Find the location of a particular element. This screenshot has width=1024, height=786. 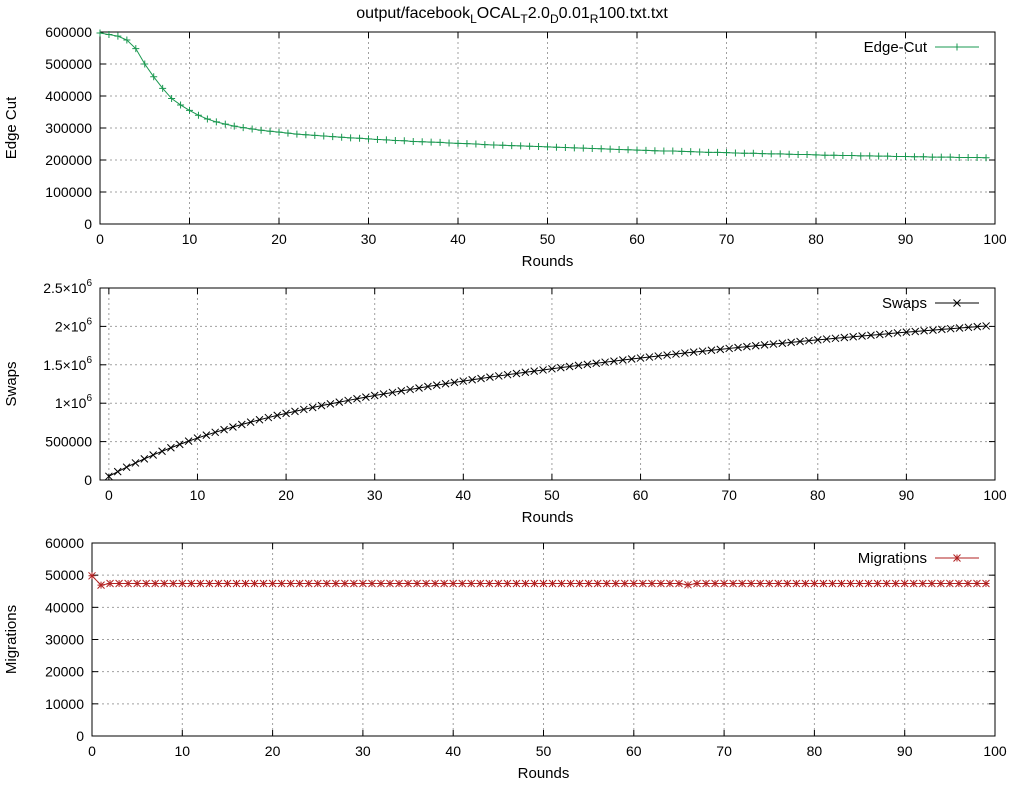

y-tick-label-base: 100000 is located at coordinates (68, 192).